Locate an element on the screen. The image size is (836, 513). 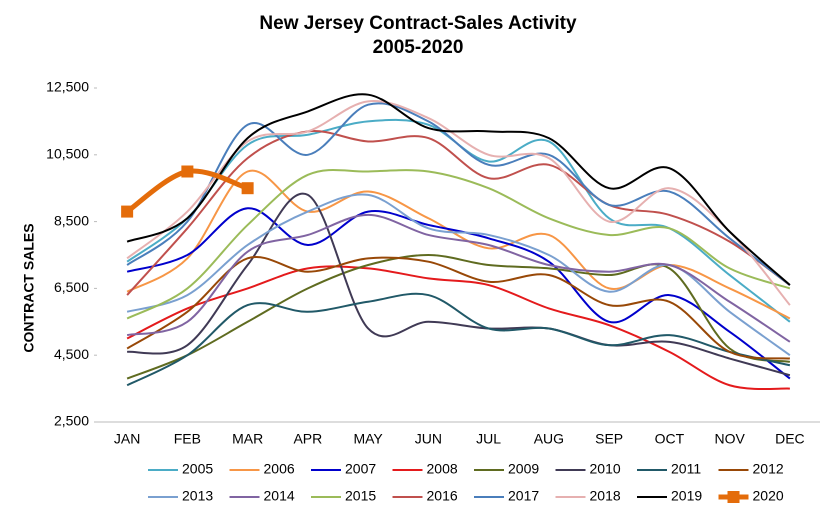
legend-label: 2015 is located at coordinates (360, 496).